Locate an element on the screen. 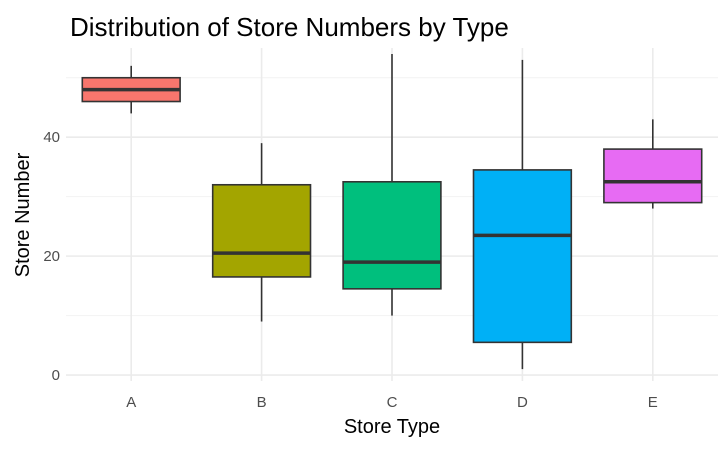 This screenshot has width=728, height=450. box-C is located at coordinates (392, 184).